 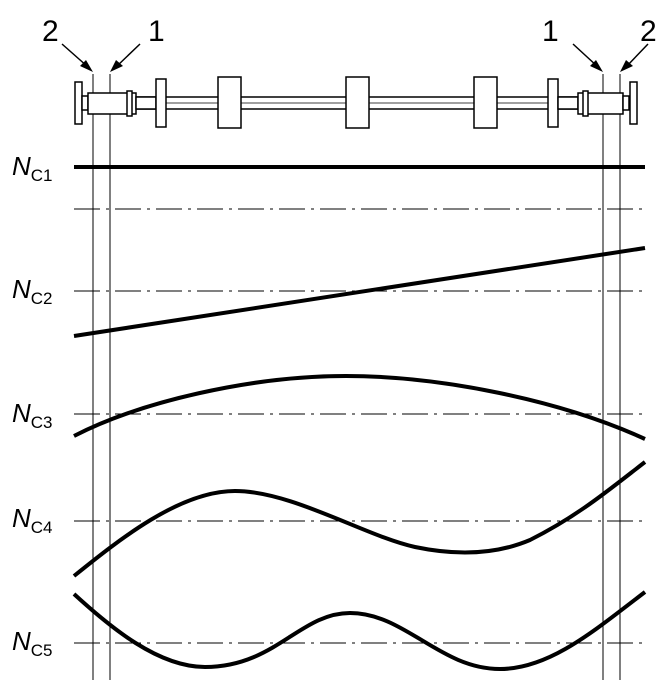 I want to click on label-mode-1: NC1, so click(x=32, y=168).